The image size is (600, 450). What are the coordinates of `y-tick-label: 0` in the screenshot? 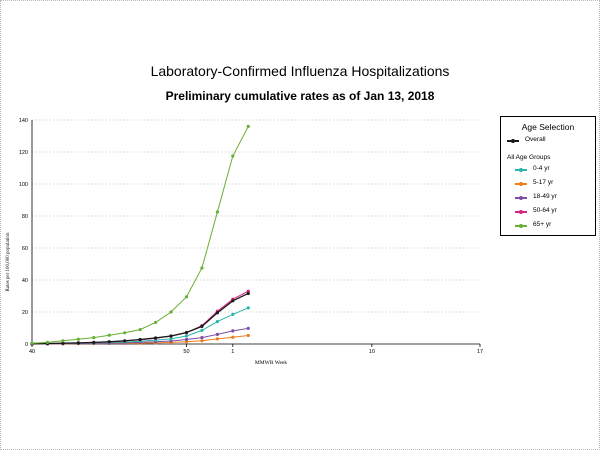 It's located at (26, 345).